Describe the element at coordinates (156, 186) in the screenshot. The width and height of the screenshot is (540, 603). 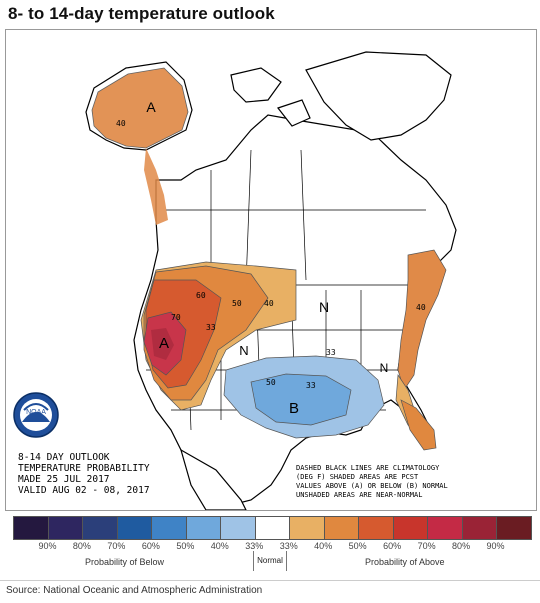
I see `alaska-coast-above` at that location.